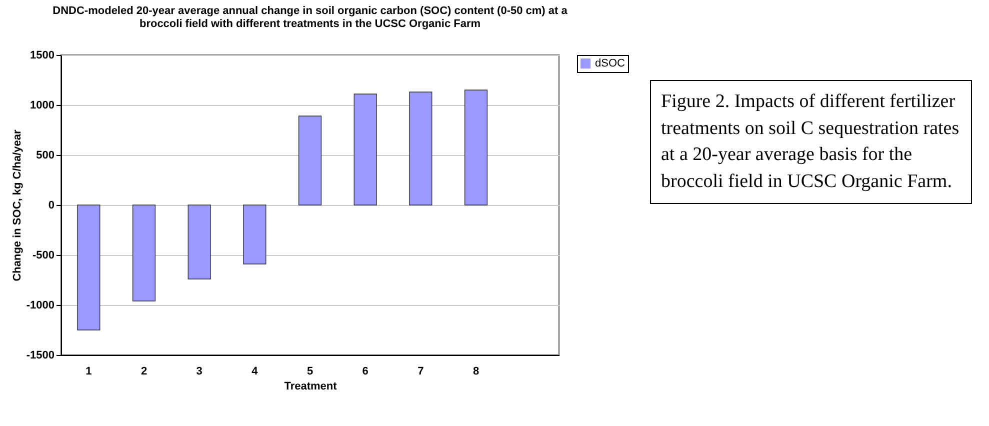 This screenshot has width=989, height=426. I want to click on y-tick-label: 1000, so click(42, 106).